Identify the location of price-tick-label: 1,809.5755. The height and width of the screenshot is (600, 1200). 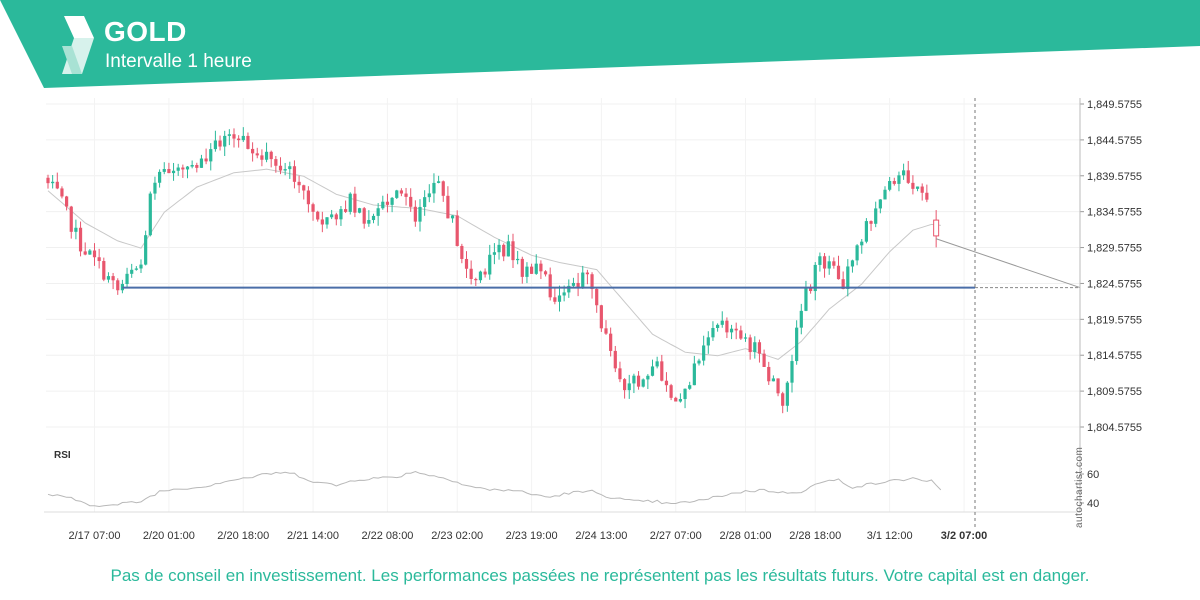
(1114, 392).